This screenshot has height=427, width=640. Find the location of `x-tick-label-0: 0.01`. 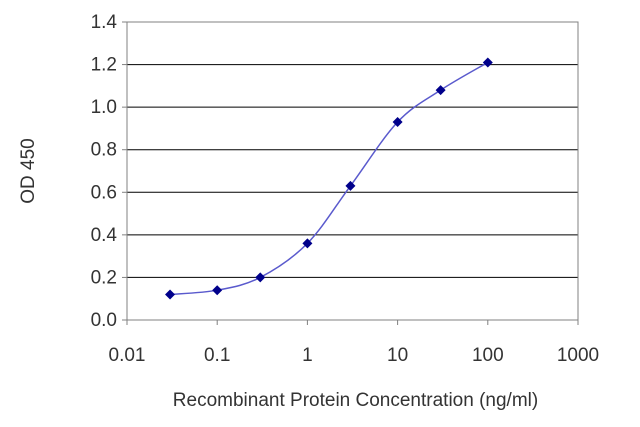

x-tick-label-0: 0.01 is located at coordinates (127, 355).